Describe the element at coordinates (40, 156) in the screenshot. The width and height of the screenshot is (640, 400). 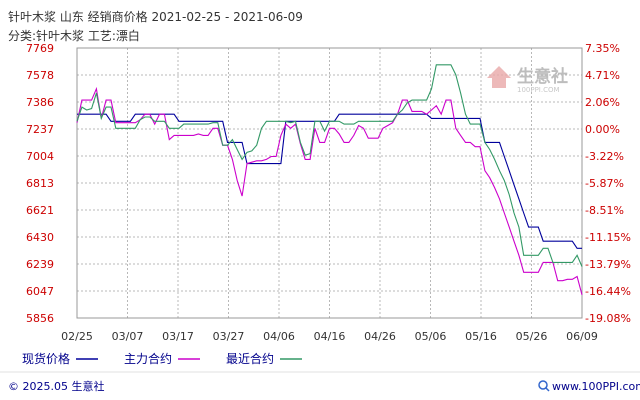
I see `y-tick-label-left: 7004` at that location.